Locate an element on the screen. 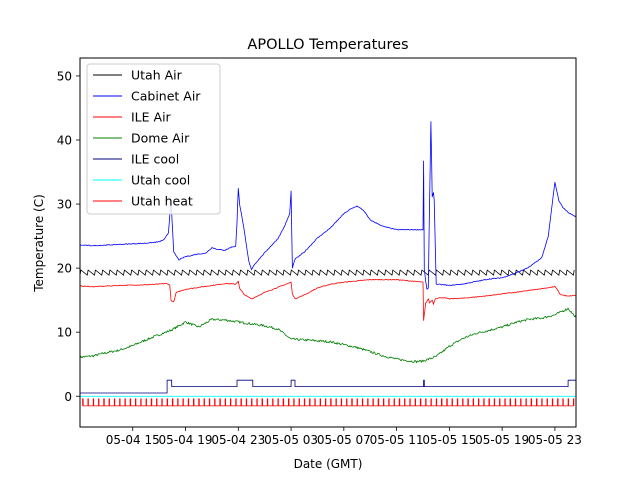 Image resolution: width=640 pixels, height=480 pixels. x-tick-label: 05-05 15 is located at coordinates (449, 440).